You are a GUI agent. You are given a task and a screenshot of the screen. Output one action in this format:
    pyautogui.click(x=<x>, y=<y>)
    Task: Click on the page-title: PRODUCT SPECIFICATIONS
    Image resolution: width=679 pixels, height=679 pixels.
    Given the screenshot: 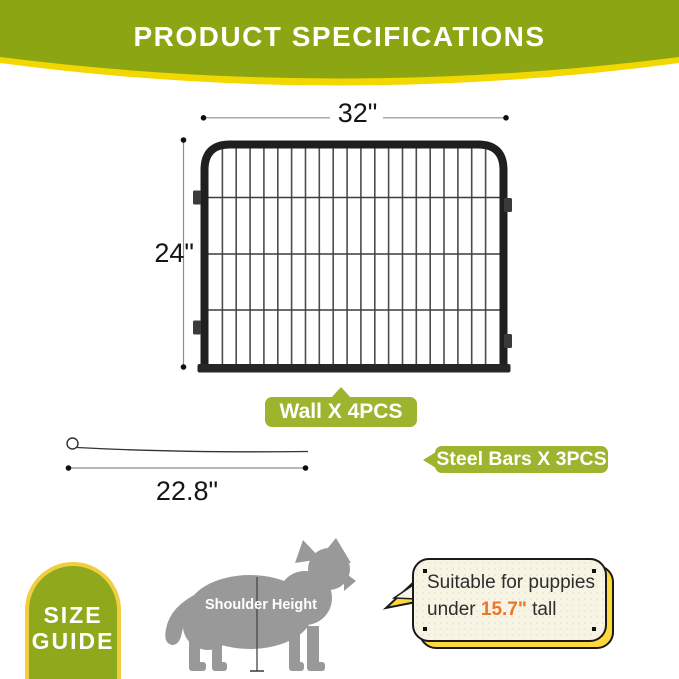 What is the action you would take?
    pyautogui.click(x=339, y=36)
    